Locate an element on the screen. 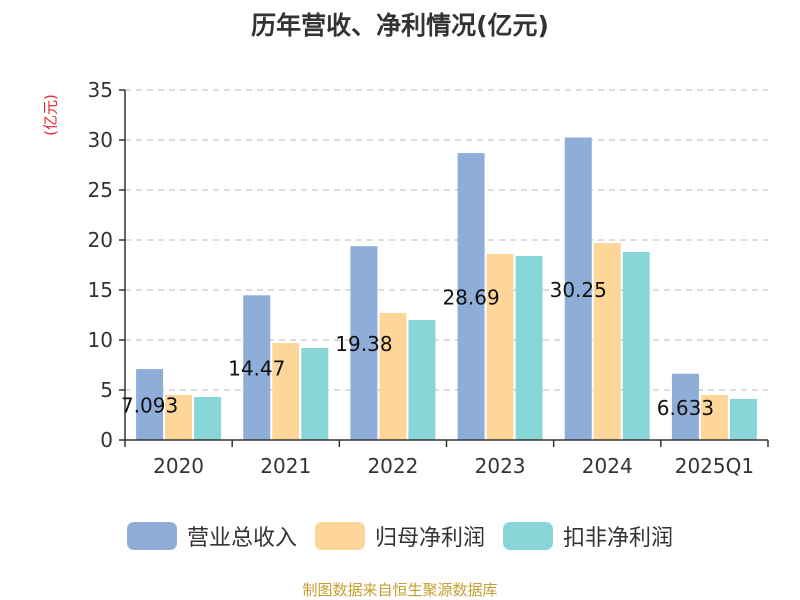  data-label: 14.47 is located at coordinates (256, 369).